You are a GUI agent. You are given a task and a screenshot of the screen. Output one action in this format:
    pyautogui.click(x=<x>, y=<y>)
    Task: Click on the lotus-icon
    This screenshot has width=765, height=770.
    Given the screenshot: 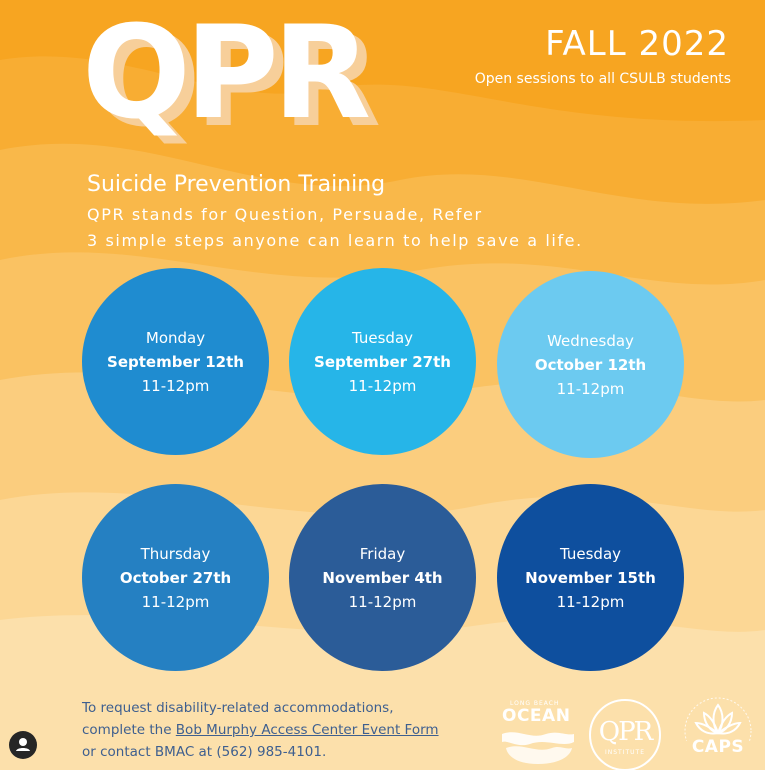 What is the action you would take?
    pyautogui.click(x=718, y=731)
    